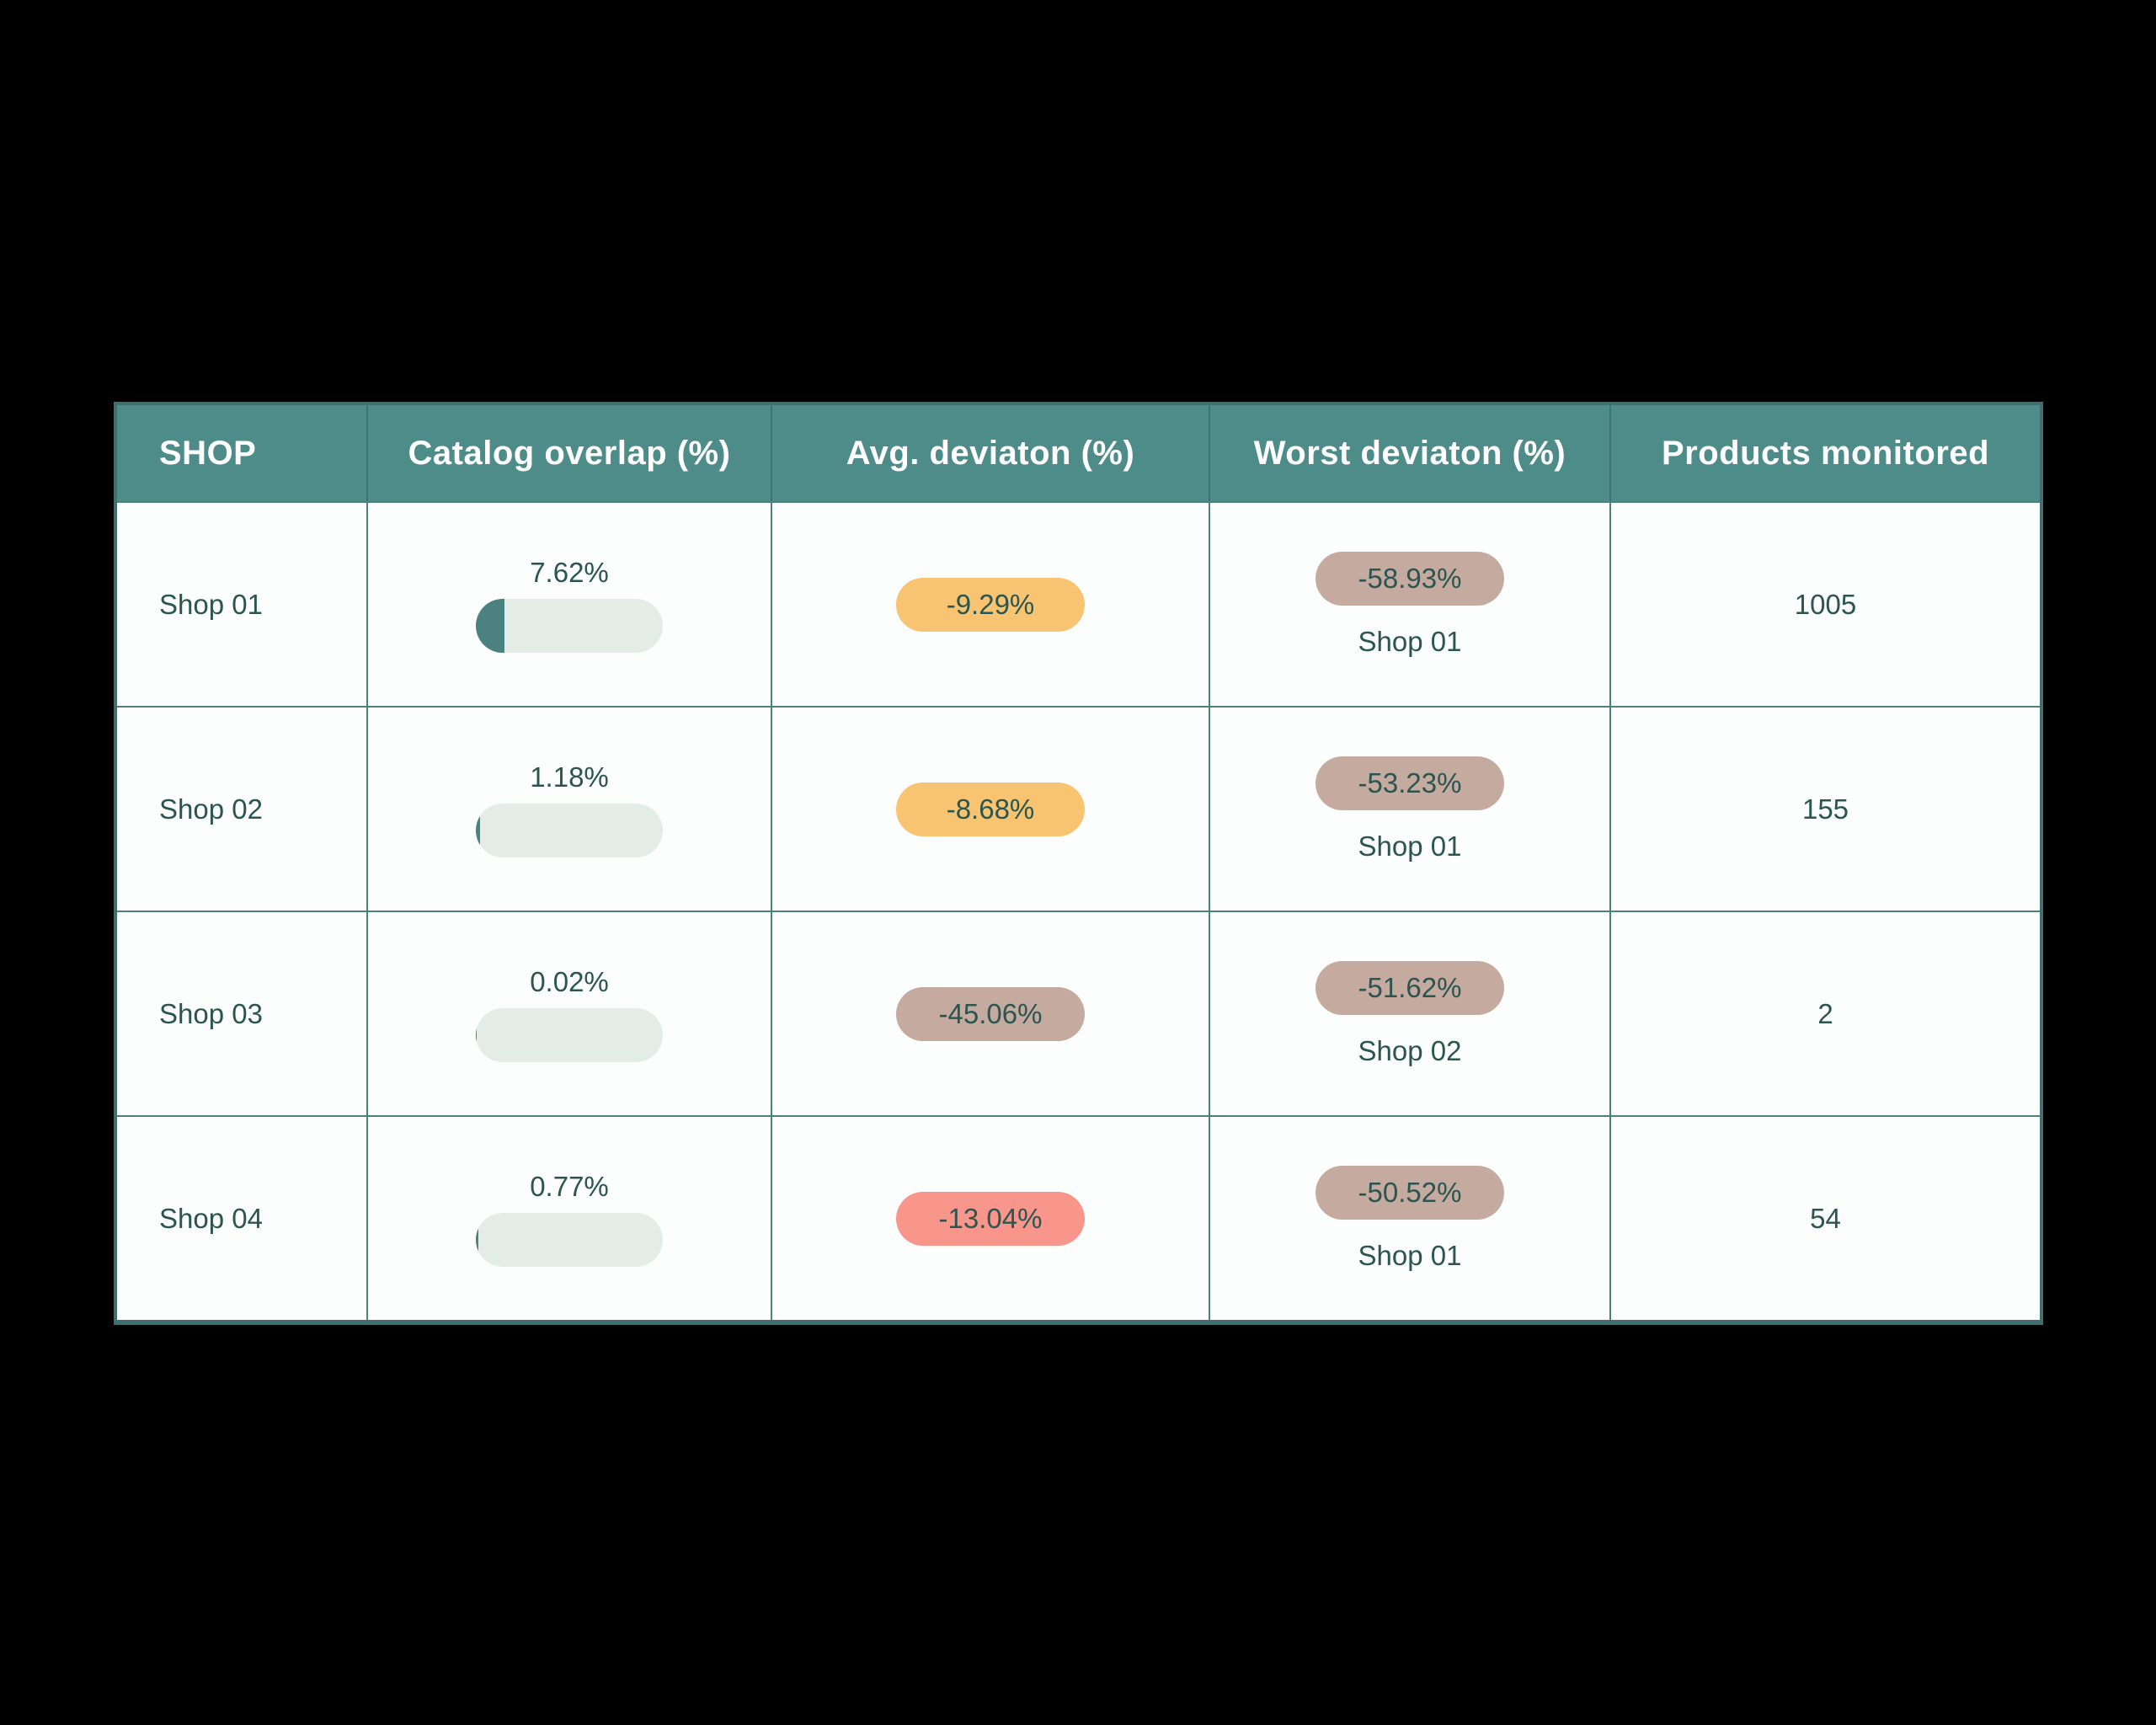 This screenshot has width=2156, height=1725. I want to click on products-monitored-cell: 155, so click(1824, 809).